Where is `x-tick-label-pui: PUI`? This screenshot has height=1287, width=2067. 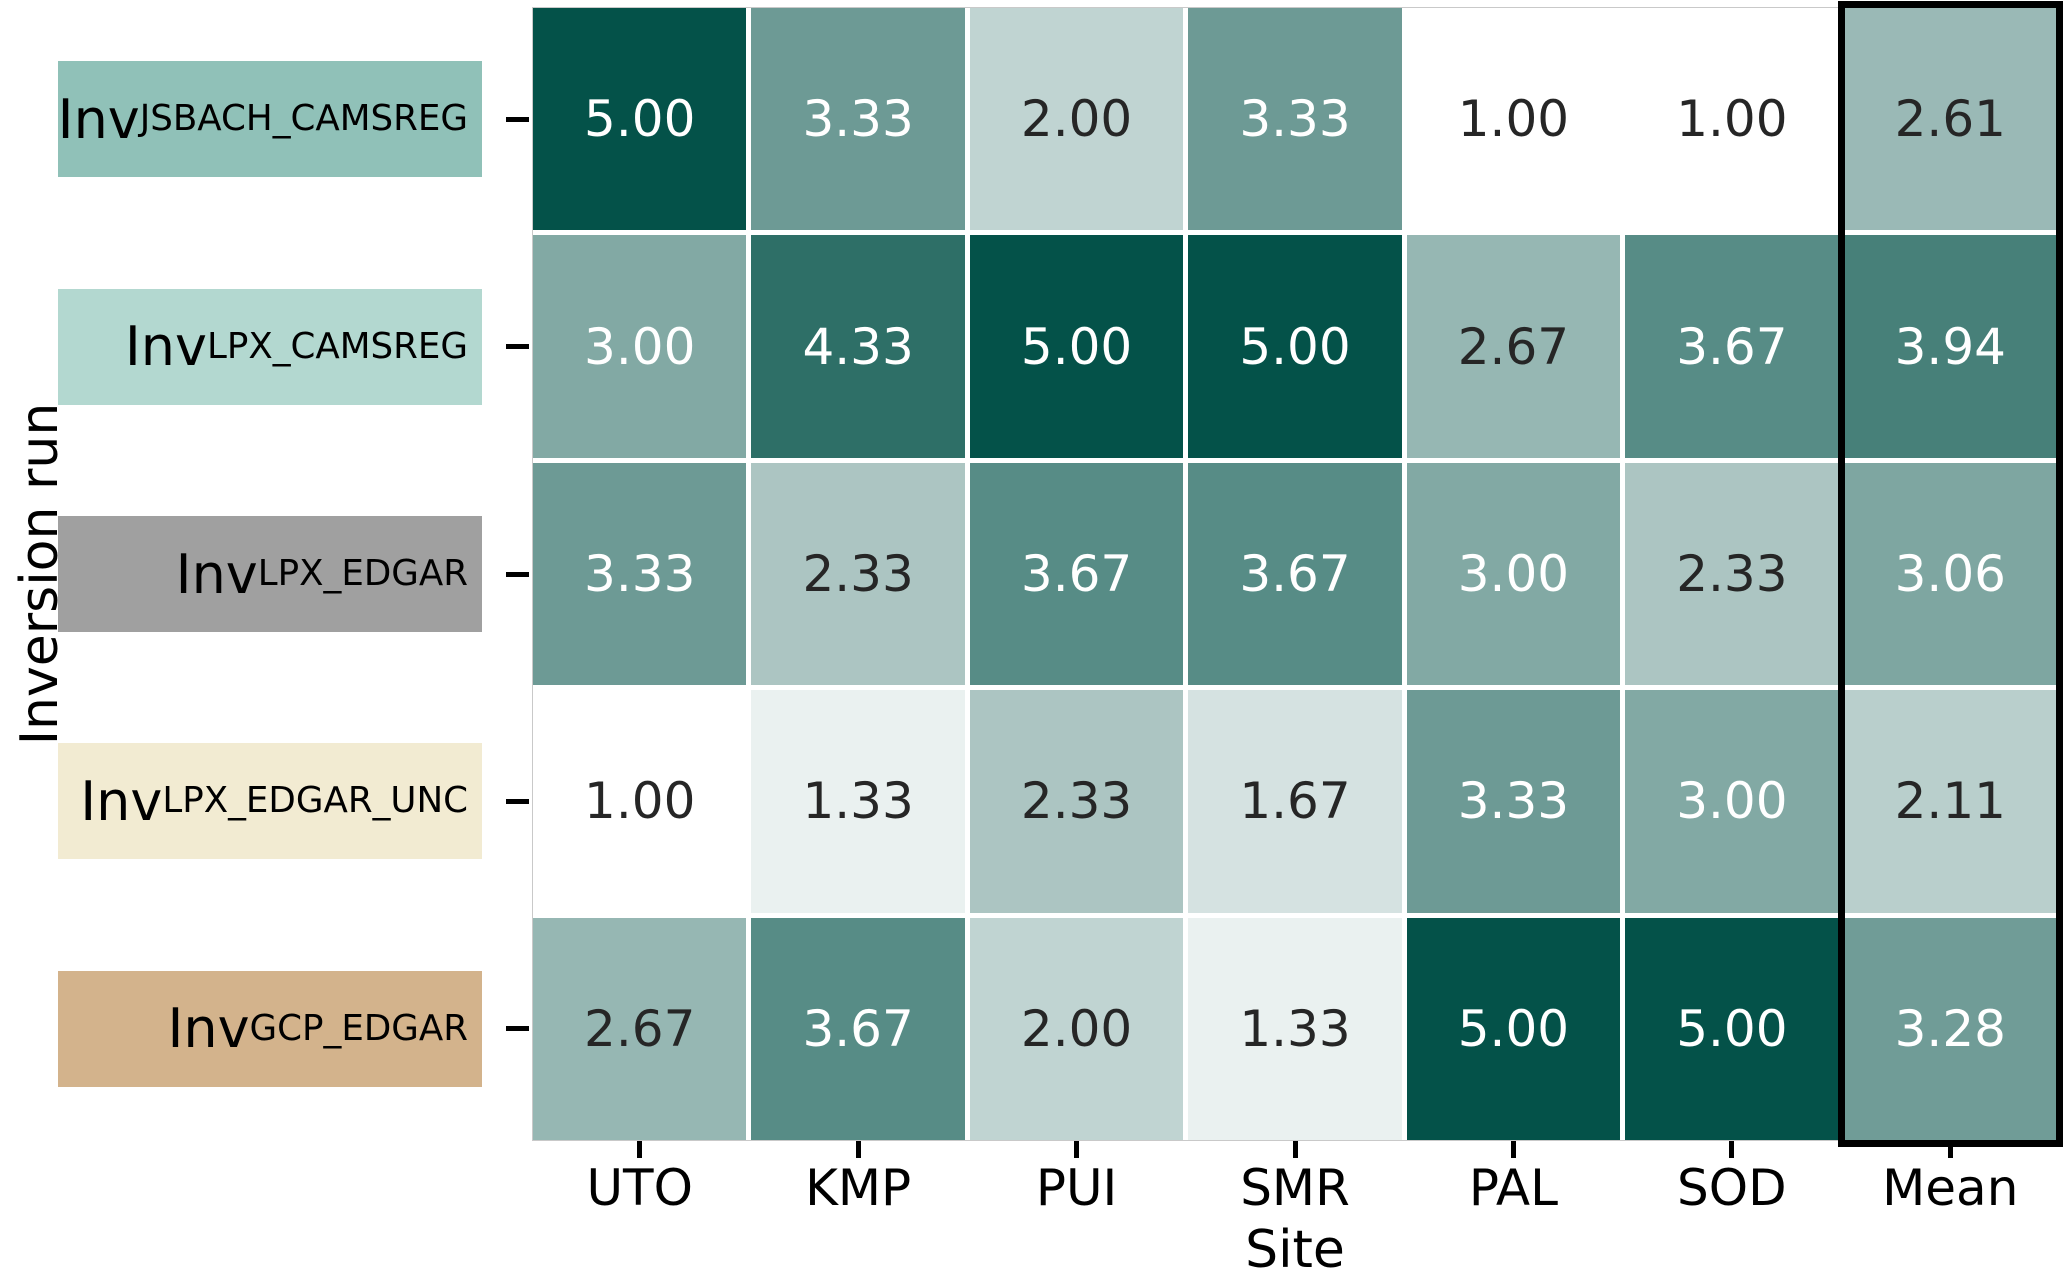
x-tick-label-pui: PUI is located at coordinates (1076, 1188).